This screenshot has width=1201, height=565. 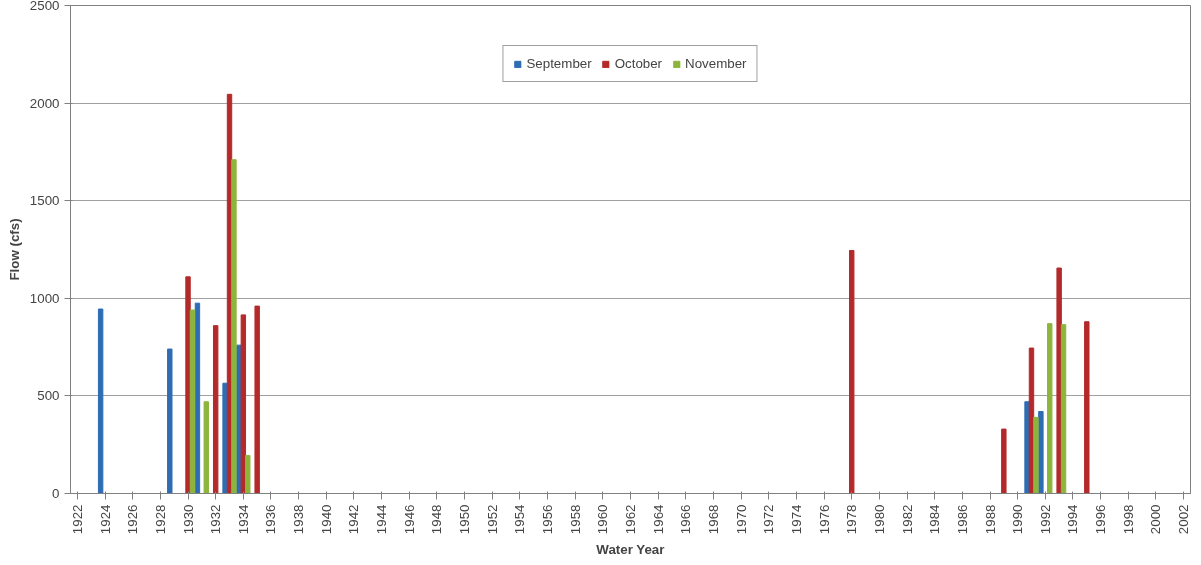 I want to click on x-tick-label: 1934, so click(x=243, y=519).